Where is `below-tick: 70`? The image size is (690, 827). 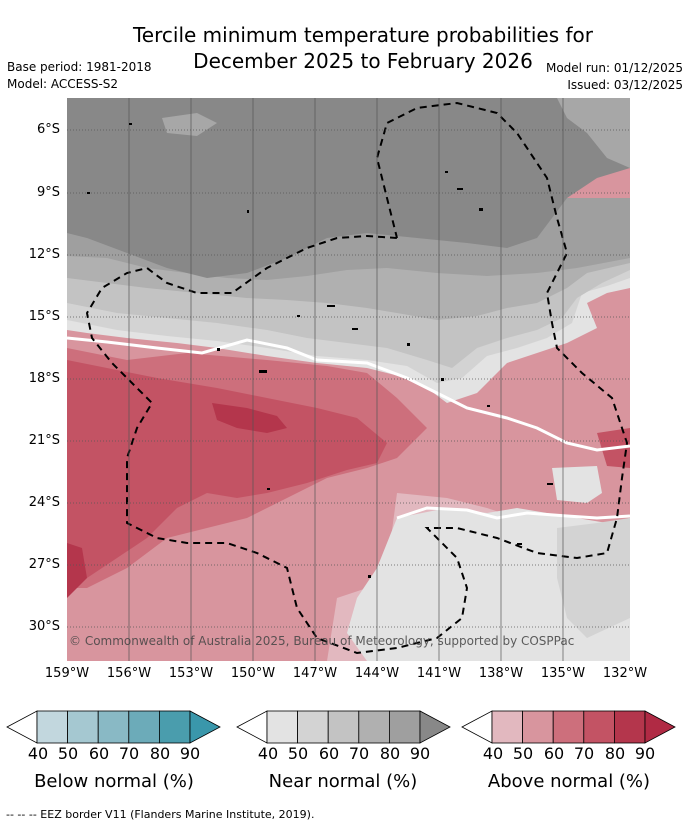 below-tick: 70 is located at coordinates (129, 753).